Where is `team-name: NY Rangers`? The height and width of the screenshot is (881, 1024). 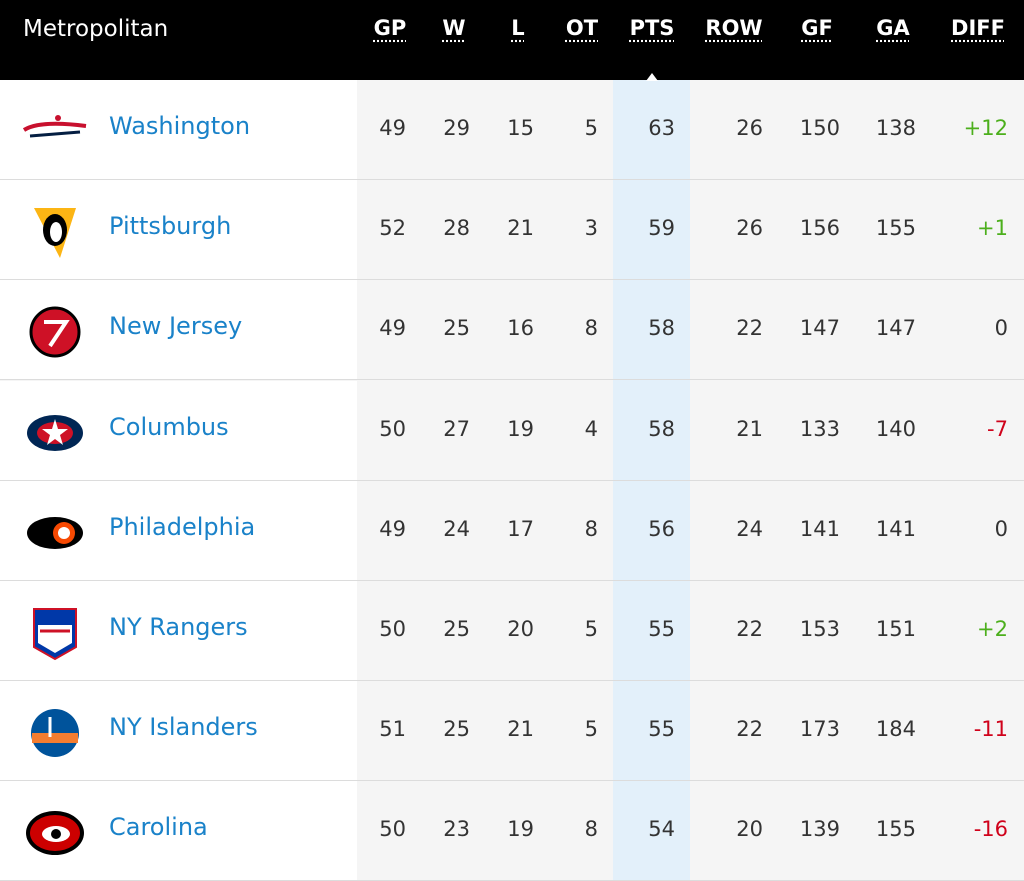
team-name: NY Rangers is located at coordinates (178, 627).